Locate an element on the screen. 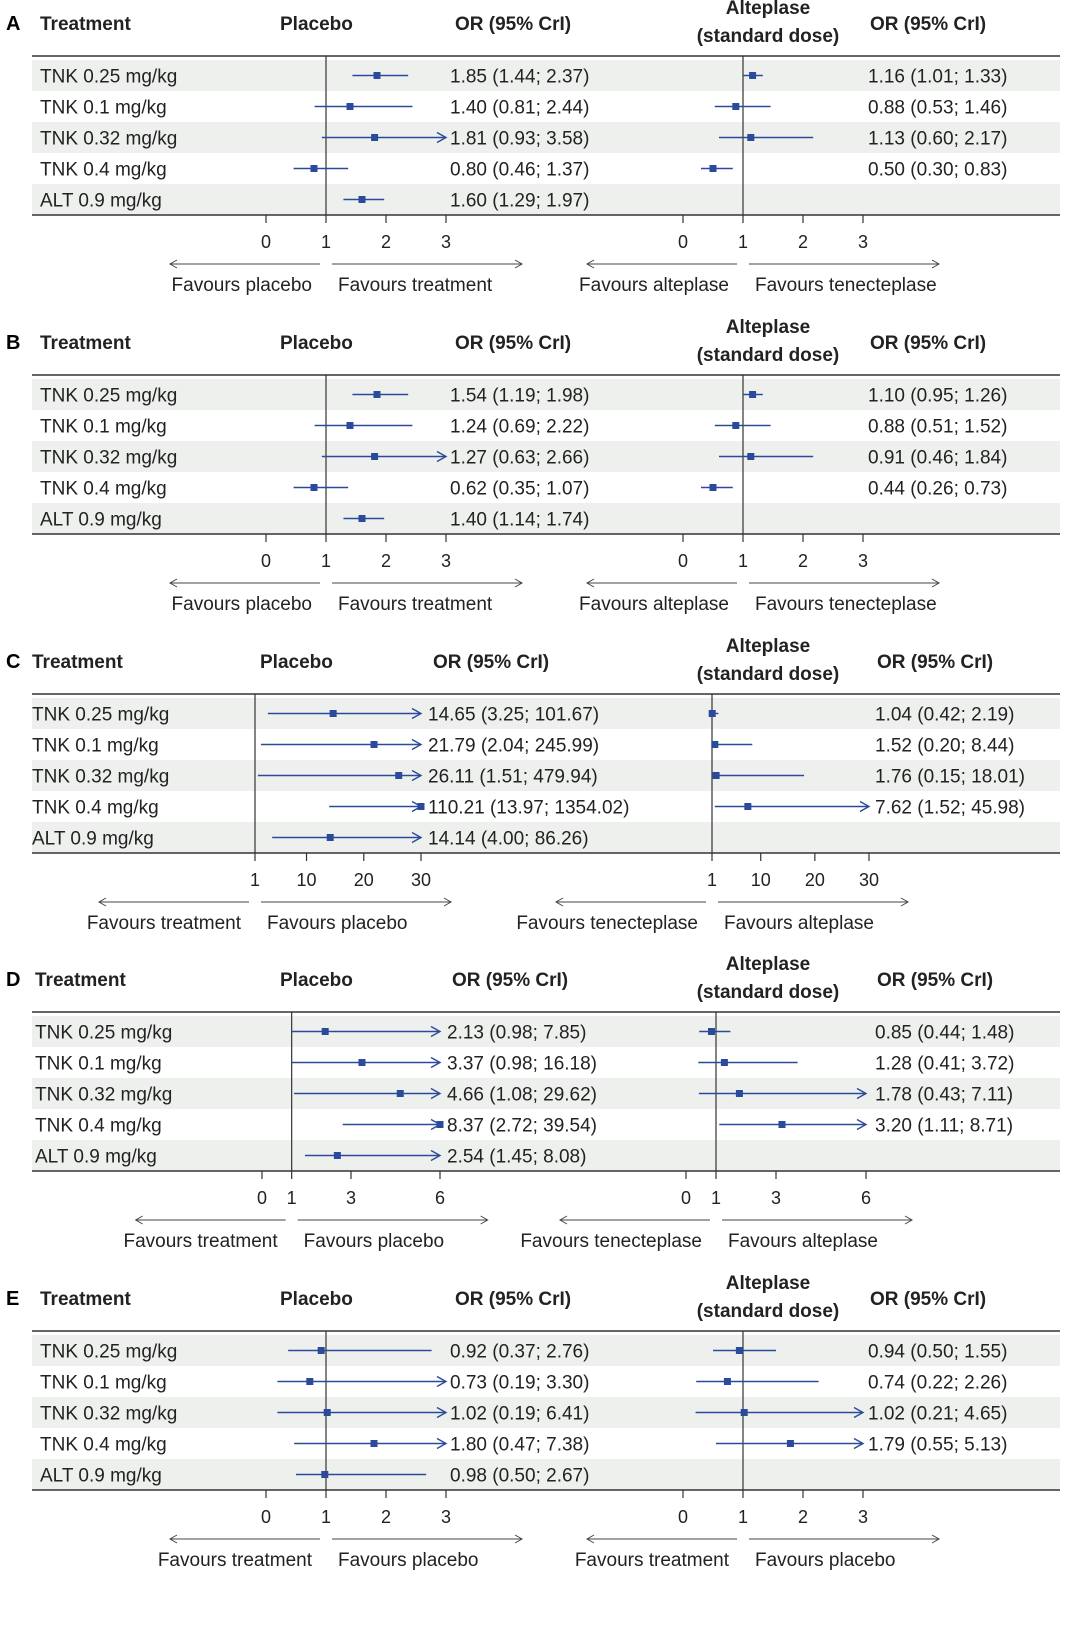 This screenshot has width=1084, height=1637. alteplase-favours-right-label: Favours tenecteplase is located at coordinates (846, 285).